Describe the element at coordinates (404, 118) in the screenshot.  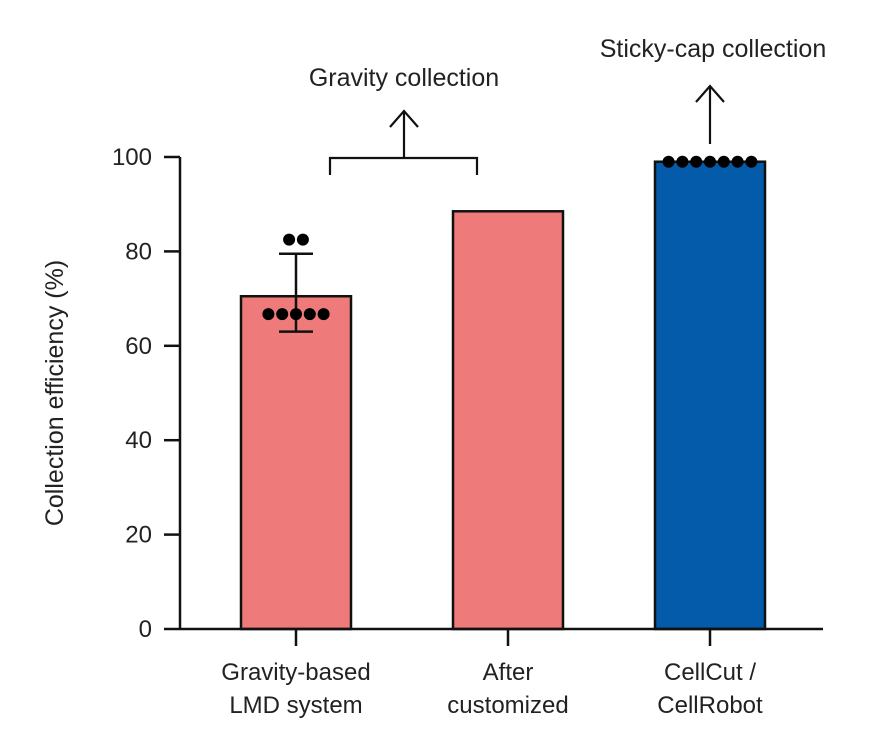
I see `gravity-arrow-icon` at that location.